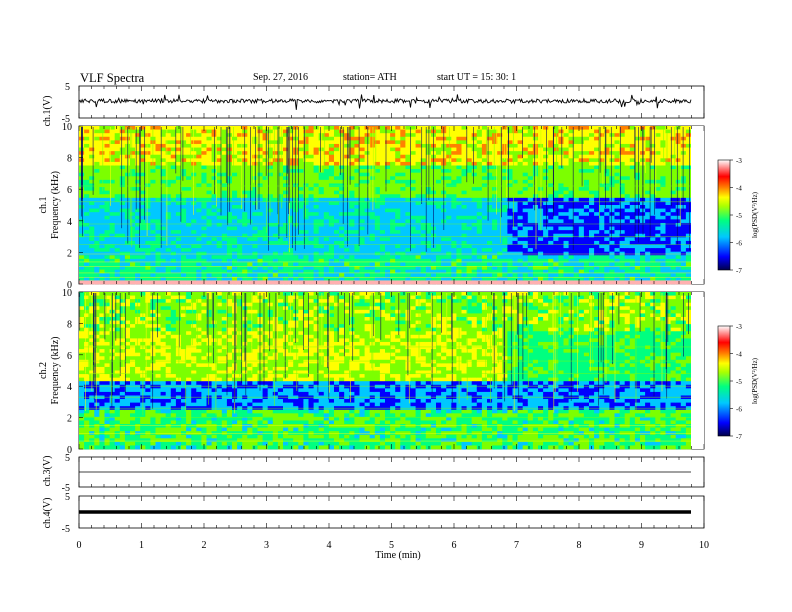 Image resolution: width=792 pixels, height=612 pixels. I want to click on x-tick-label: 10, so click(704, 545).